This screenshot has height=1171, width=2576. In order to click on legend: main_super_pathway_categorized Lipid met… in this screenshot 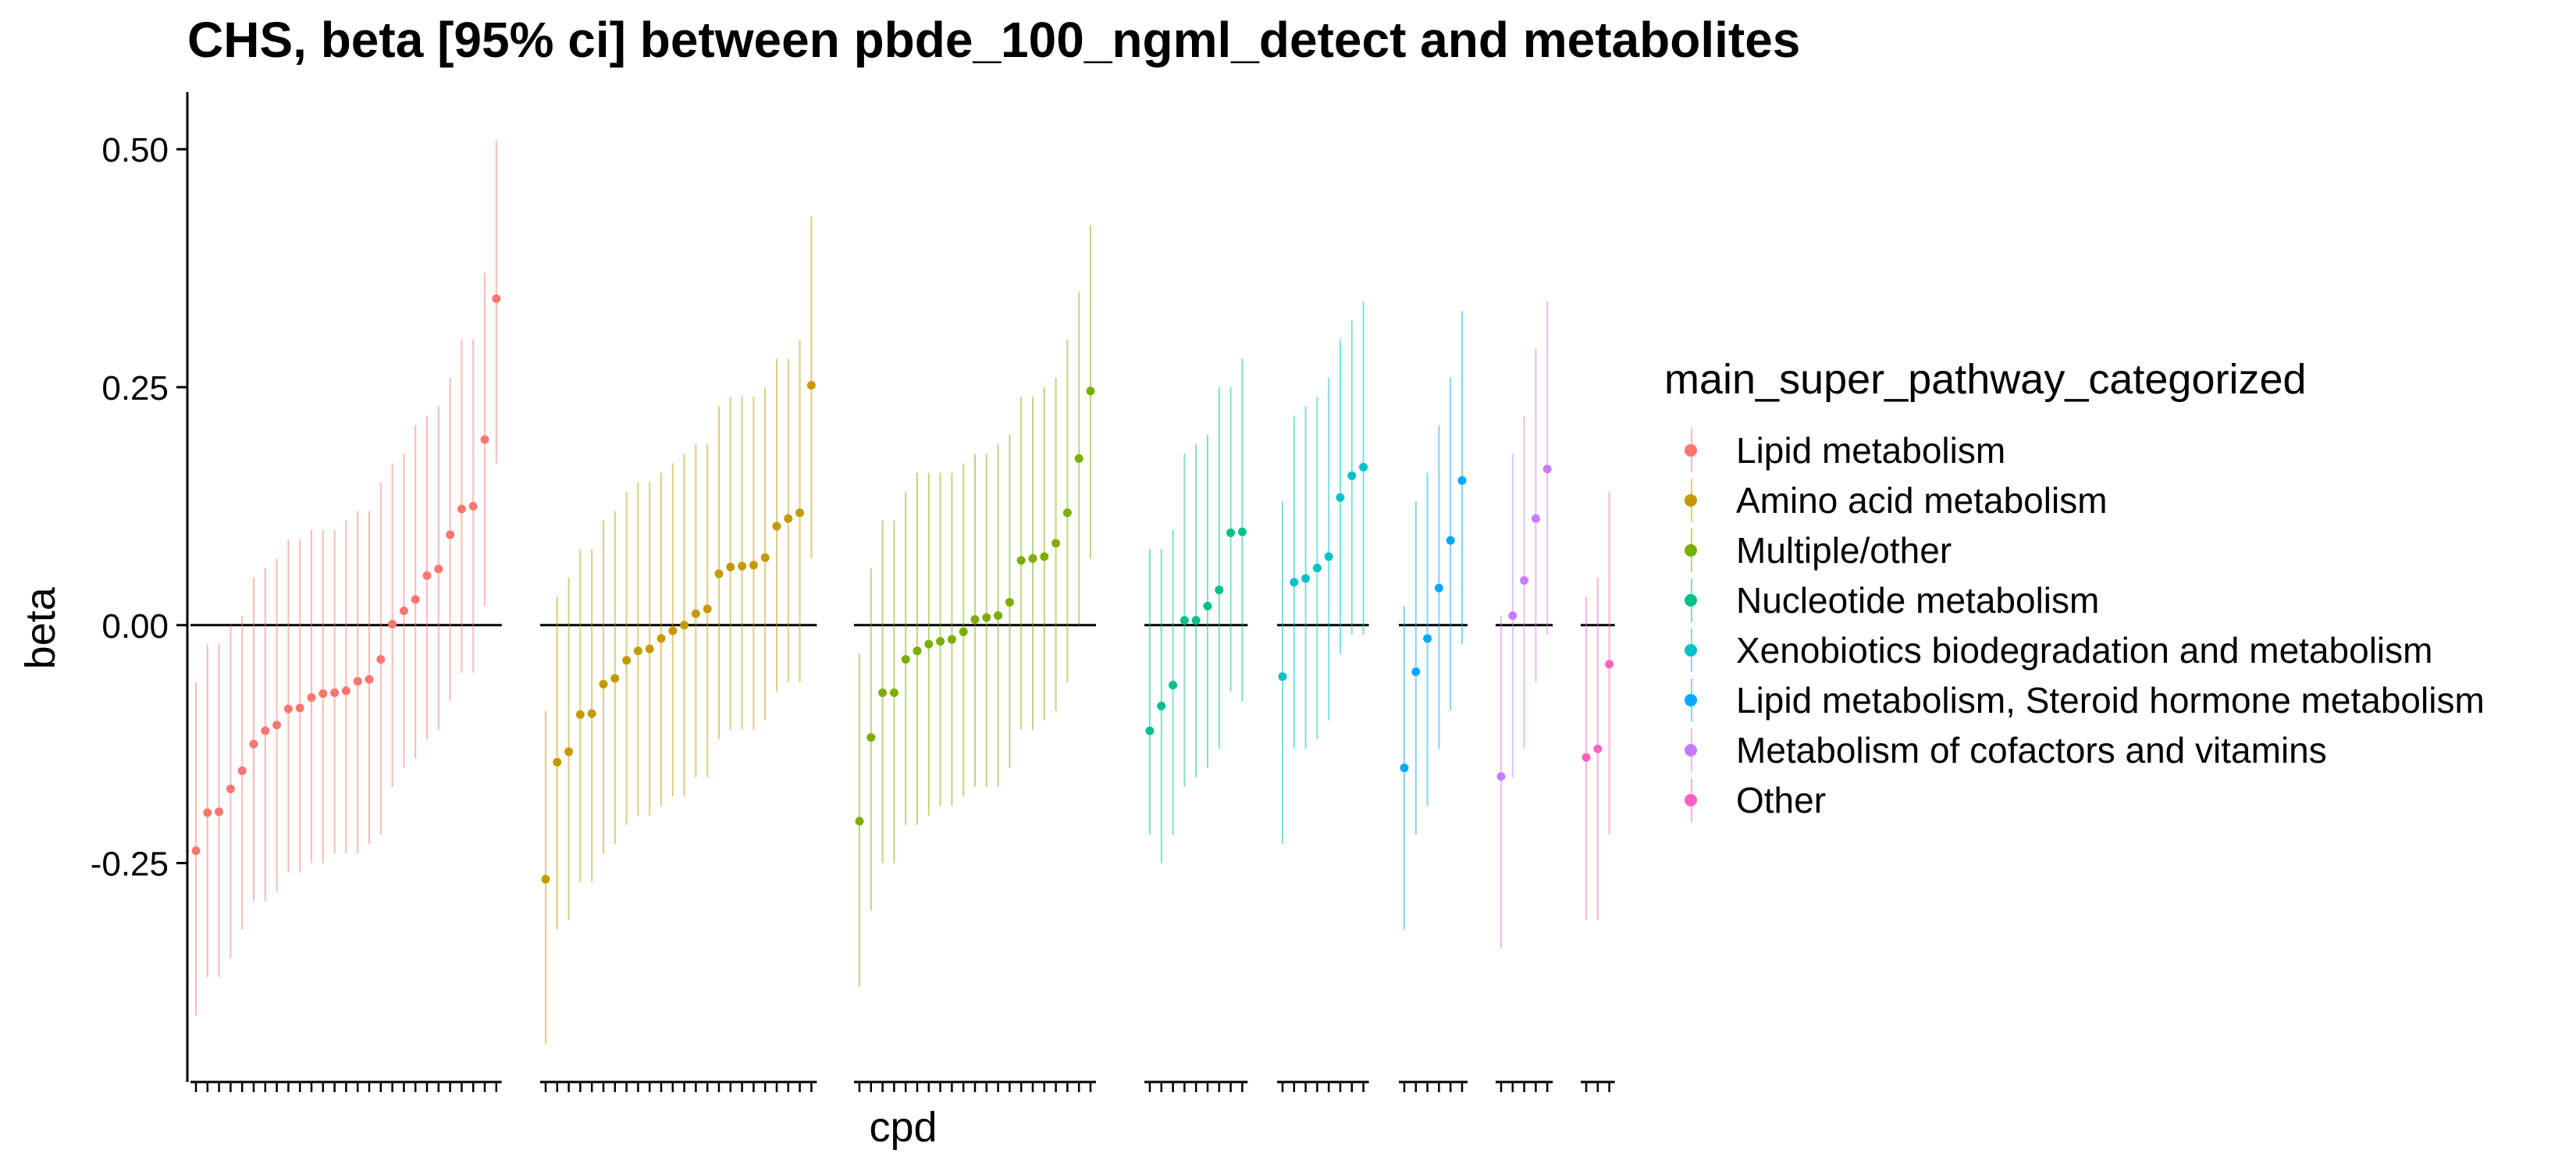, I will do `click(2074, 590)`.